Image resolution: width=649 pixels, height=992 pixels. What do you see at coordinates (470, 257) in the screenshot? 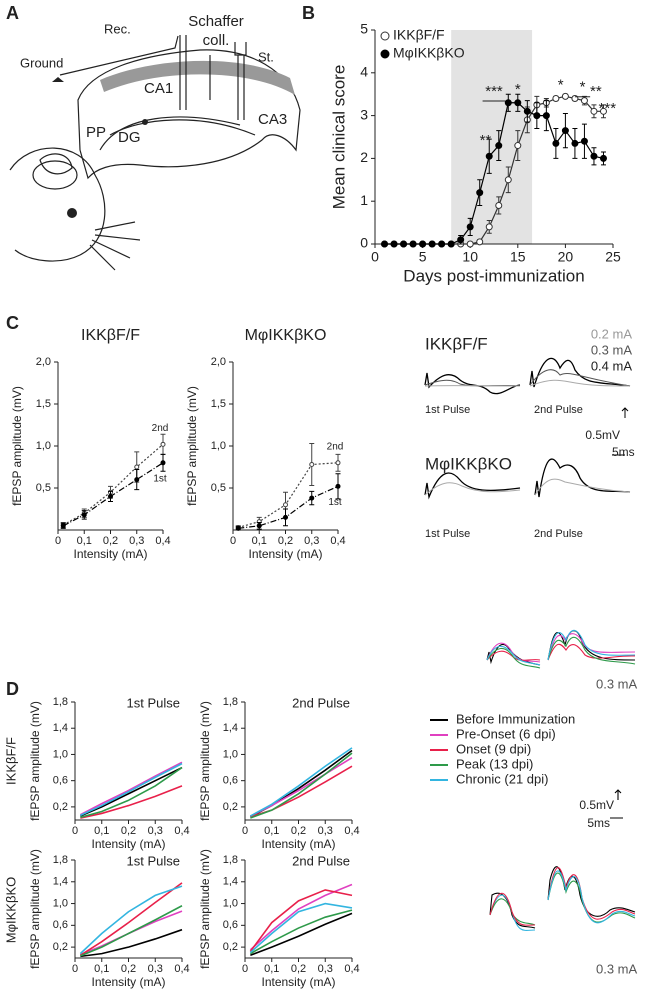
I see `x-tick-label: 10` at bounding box center [470, 257].